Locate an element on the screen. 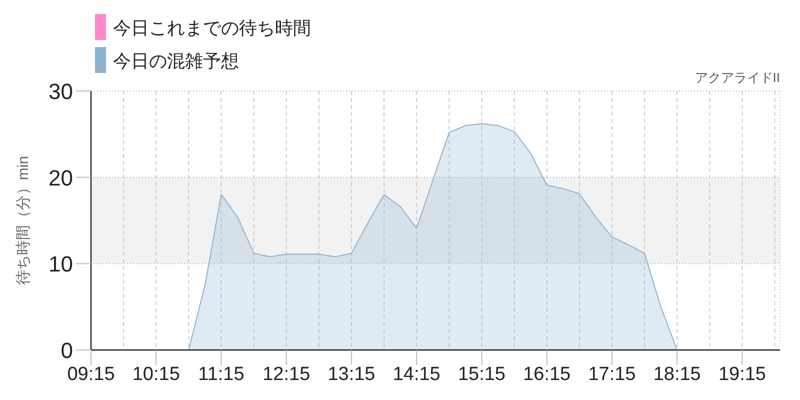  x-tick-label: 18:15 is located at coordinates (677, 374).